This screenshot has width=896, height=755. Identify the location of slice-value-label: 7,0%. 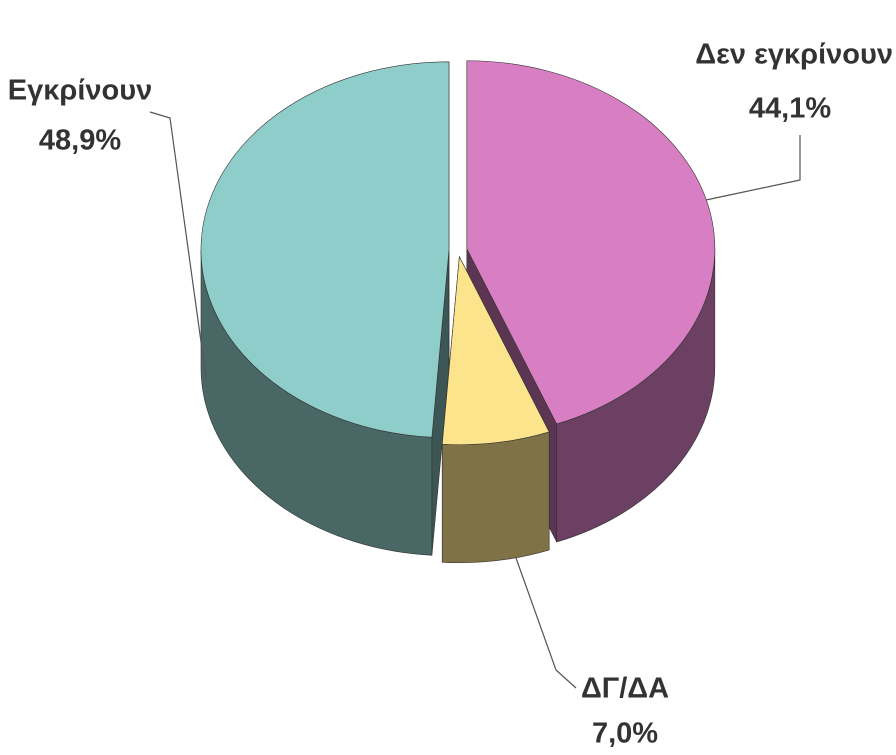
(625, 734).